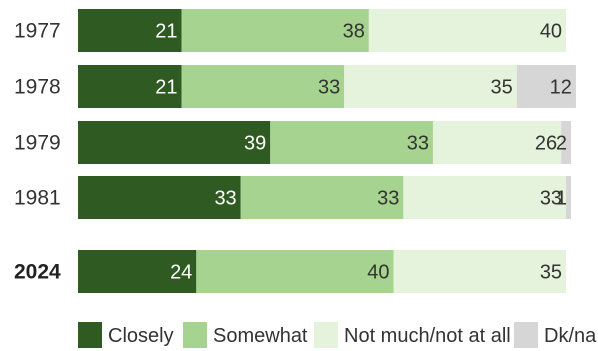 Image resolution: width=598 pixels, height=351 pixels. Describe the element at coordinates (295, 271) in the screenshot. I see `bar-somewhat-2024` at that location.